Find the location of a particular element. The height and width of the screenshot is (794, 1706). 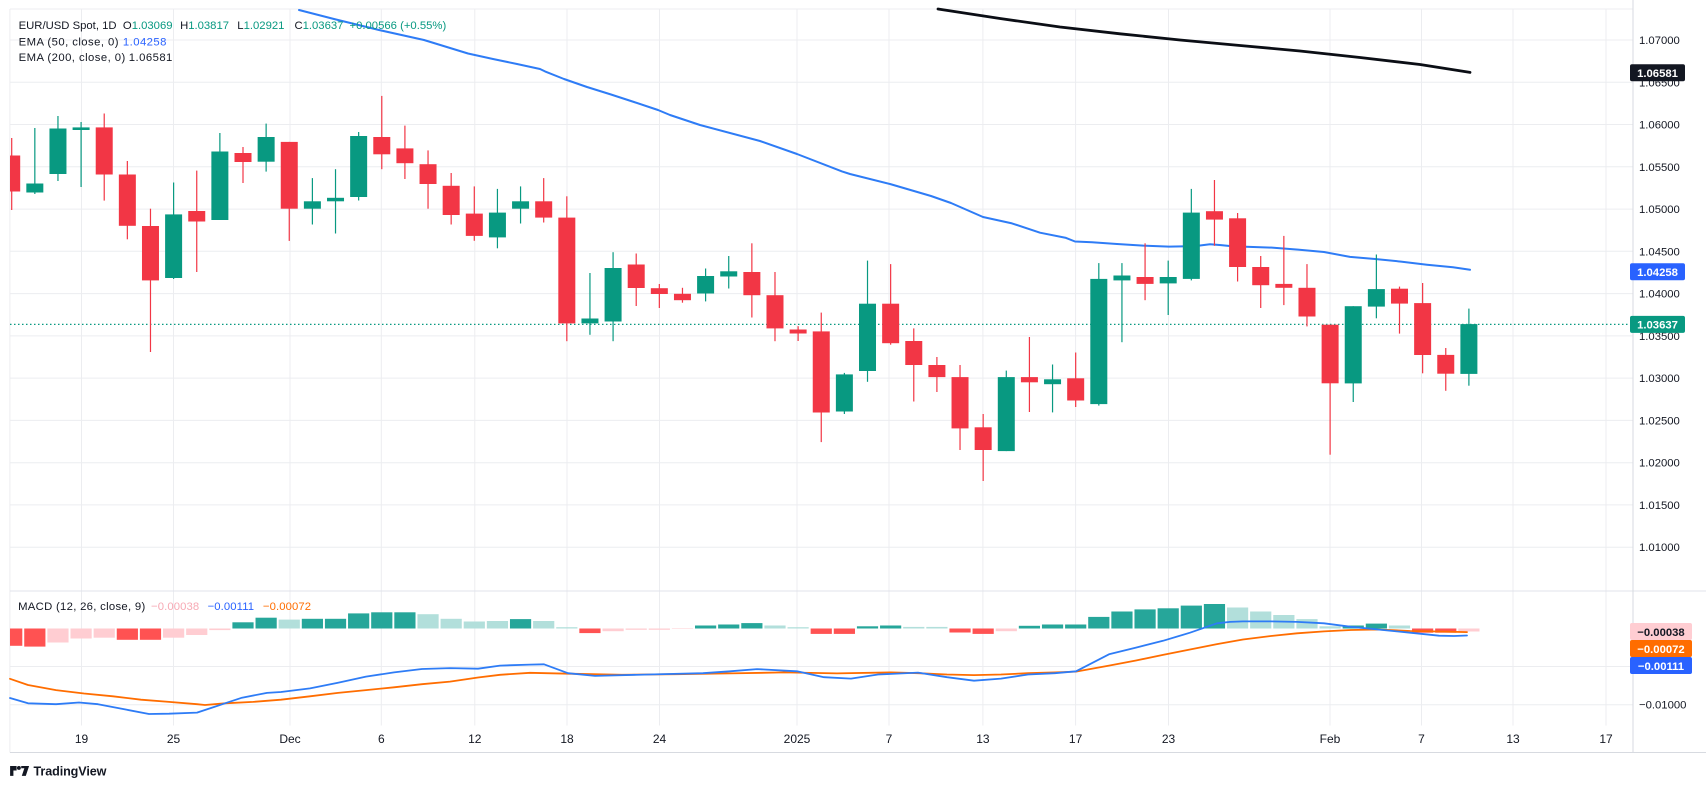

svg-text: 1.03817 is located at coordinates (208, 26).